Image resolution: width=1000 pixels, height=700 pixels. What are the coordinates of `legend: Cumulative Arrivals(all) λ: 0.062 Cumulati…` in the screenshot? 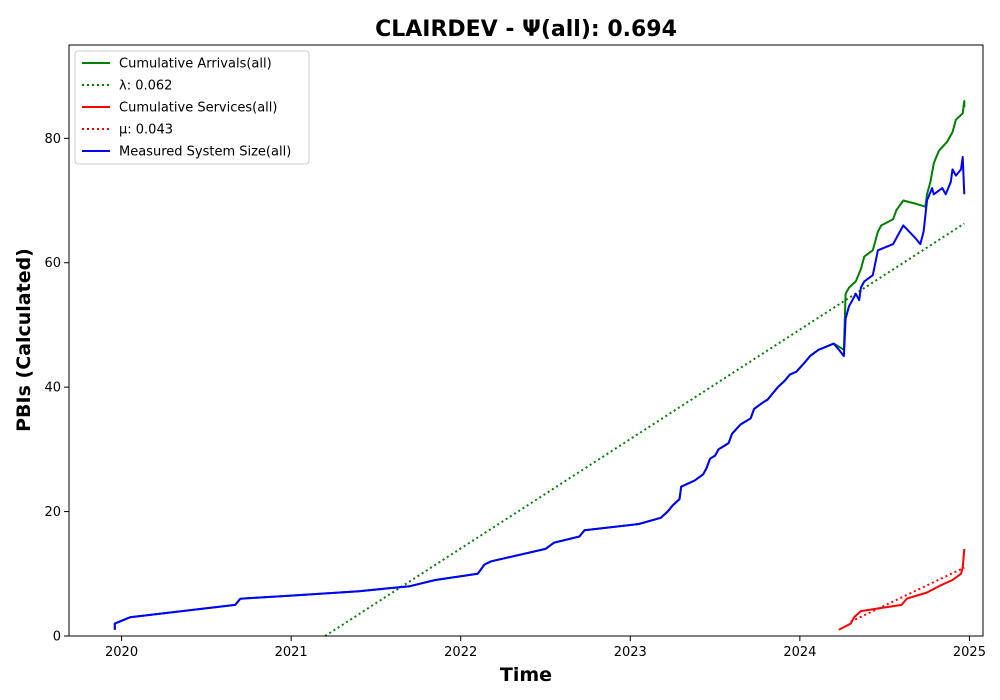 It's located at (192, 107).